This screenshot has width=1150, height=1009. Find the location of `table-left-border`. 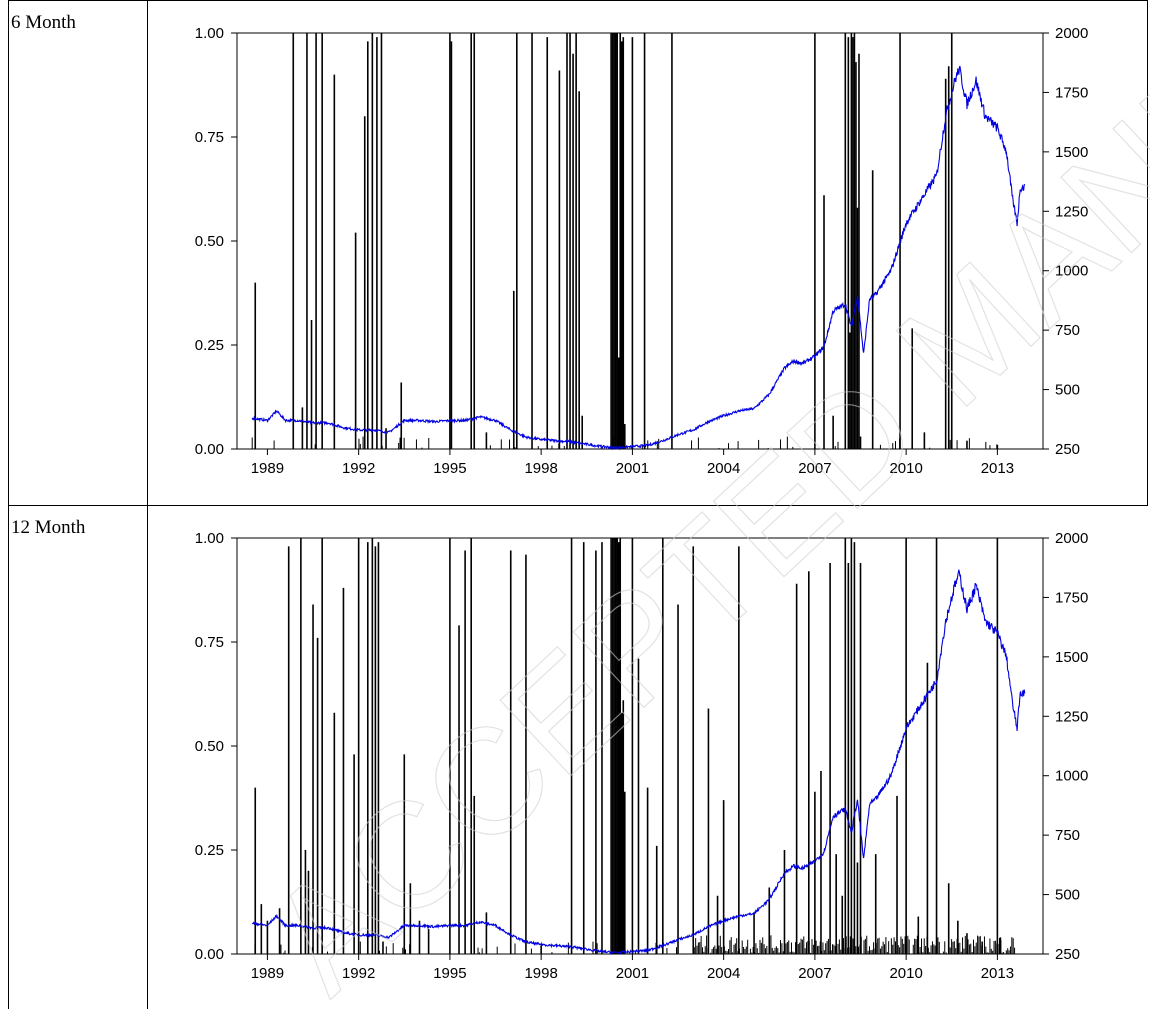

table-left-border is located at coordinates (8, 504).